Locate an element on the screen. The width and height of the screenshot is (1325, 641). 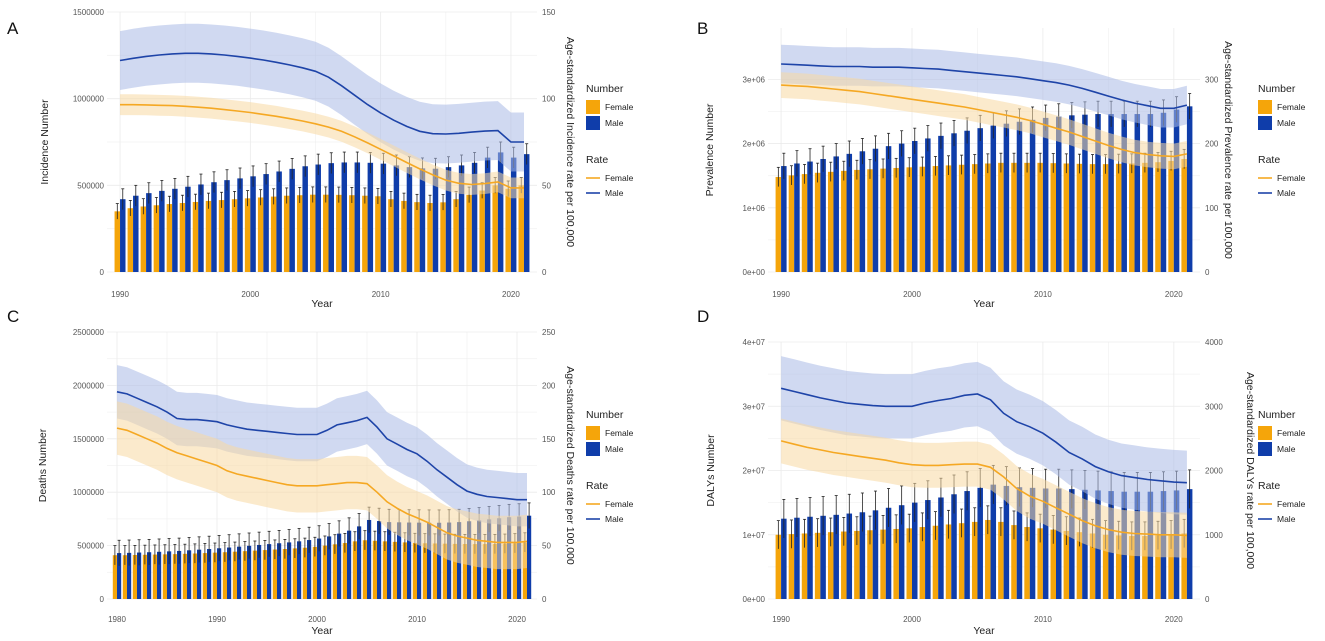
legend-swatch-female-bar is located at coordinates (593, 107).